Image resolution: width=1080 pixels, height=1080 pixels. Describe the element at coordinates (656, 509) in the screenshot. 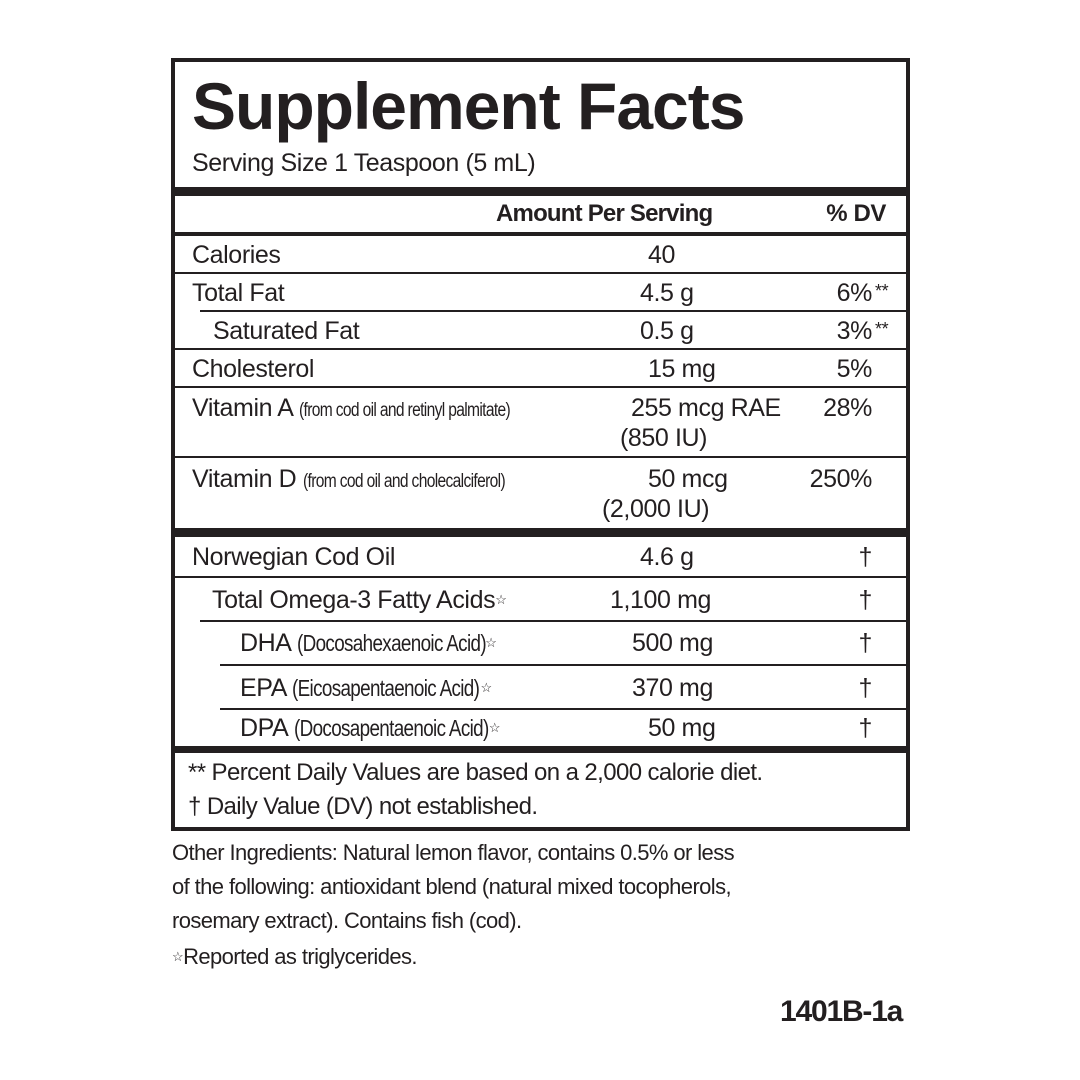

I see `nutrient-amount-iu: (2,000 IU)` at that location.